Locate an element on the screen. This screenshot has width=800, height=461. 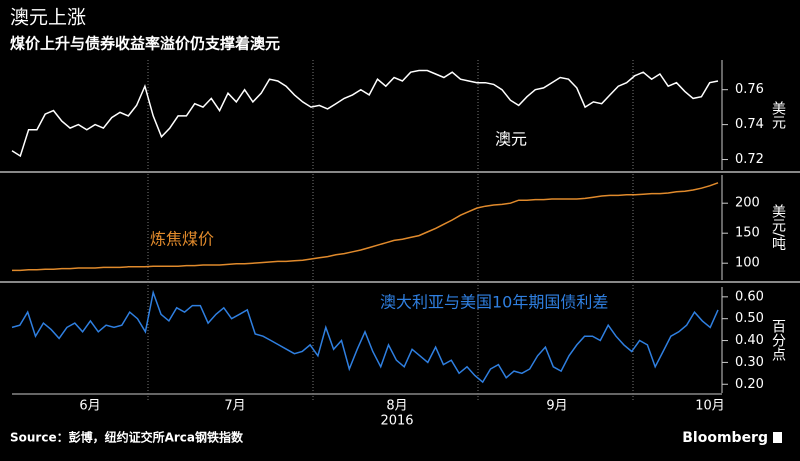
series-label: 炼焦煤价 is located at coordinates (182, 239).